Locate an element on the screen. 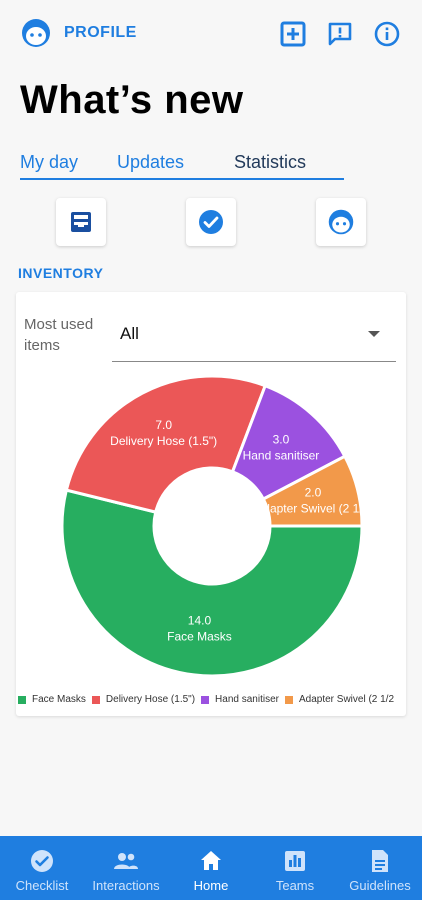  check-button is located at coordinates (211, 222).